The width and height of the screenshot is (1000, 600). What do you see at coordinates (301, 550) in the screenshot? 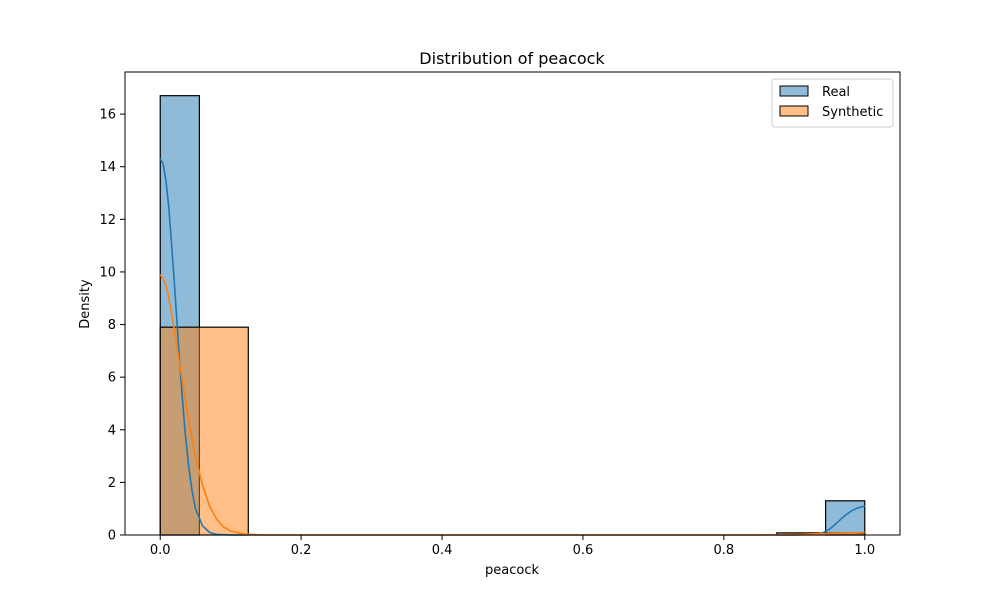
I see `x-tick-label: 0.2` at bounding box center [301, 550].